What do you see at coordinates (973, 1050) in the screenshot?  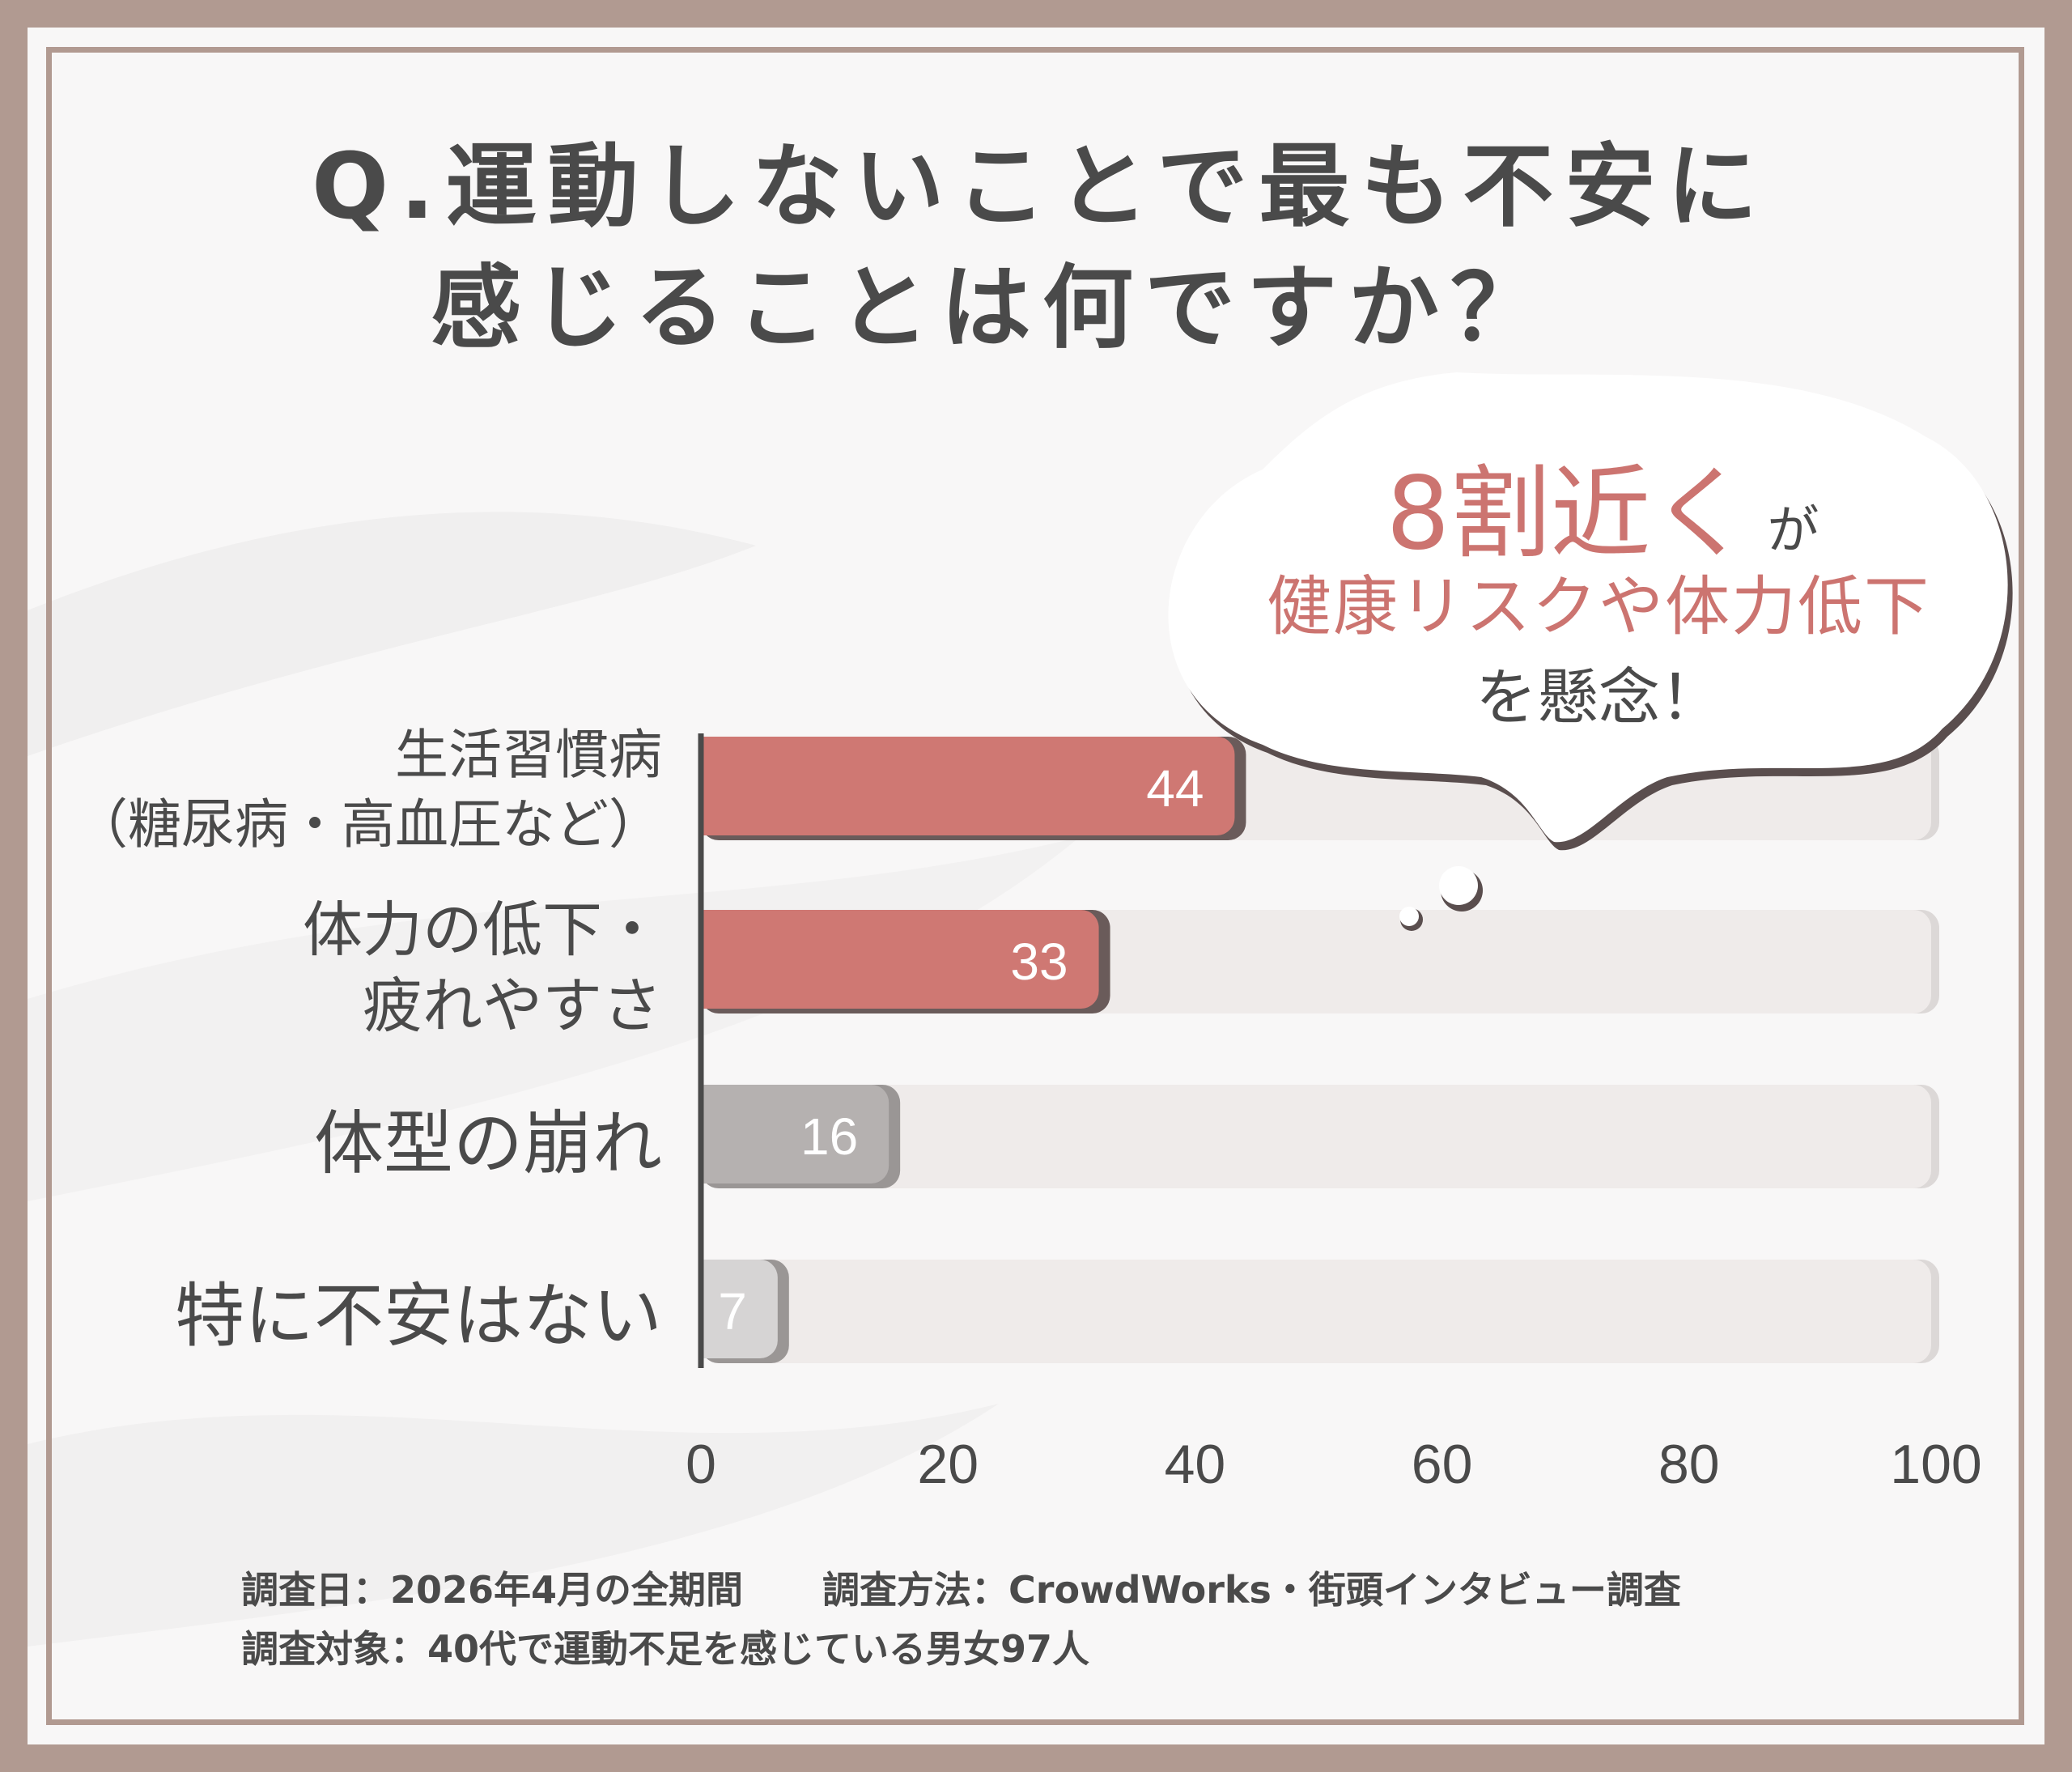 I see `bars: 44 33 16 7` at bounding box center [973, 1050].